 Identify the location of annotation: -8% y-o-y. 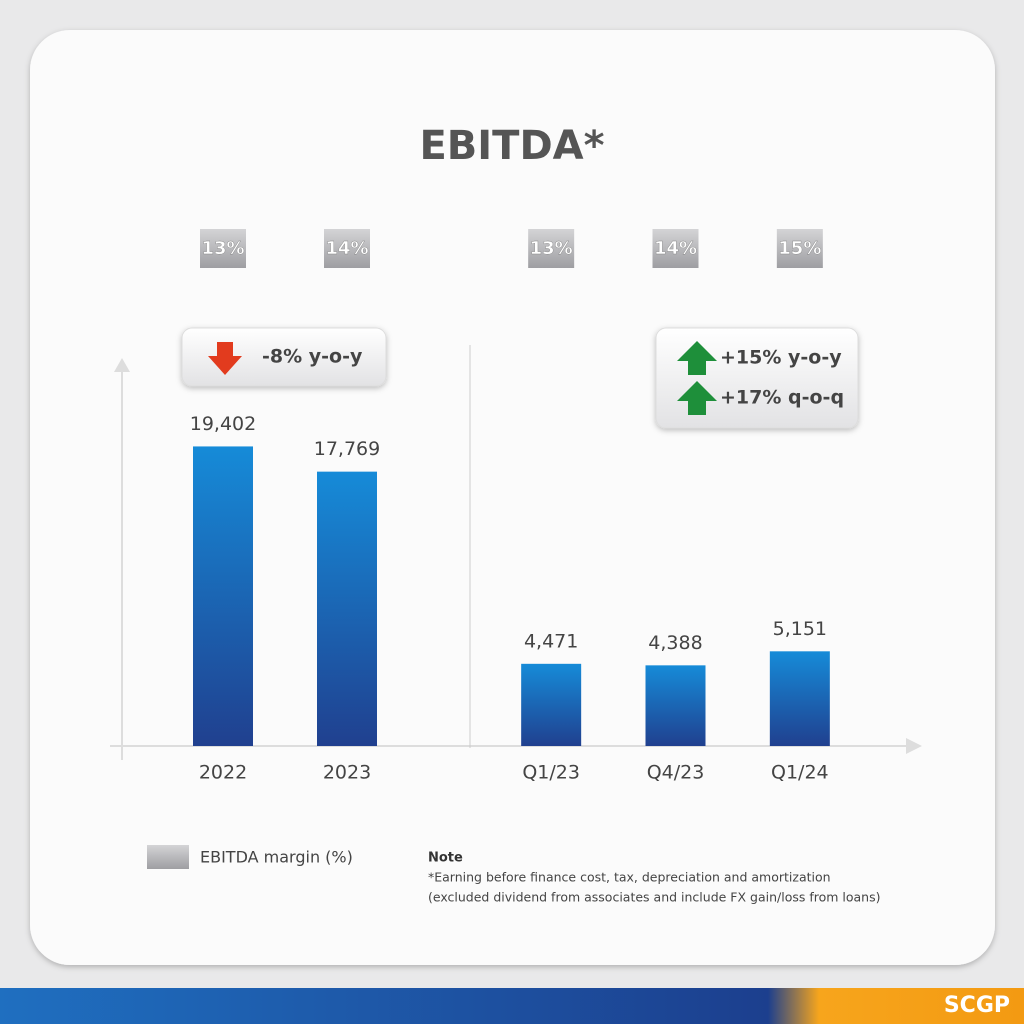
(312, 357).